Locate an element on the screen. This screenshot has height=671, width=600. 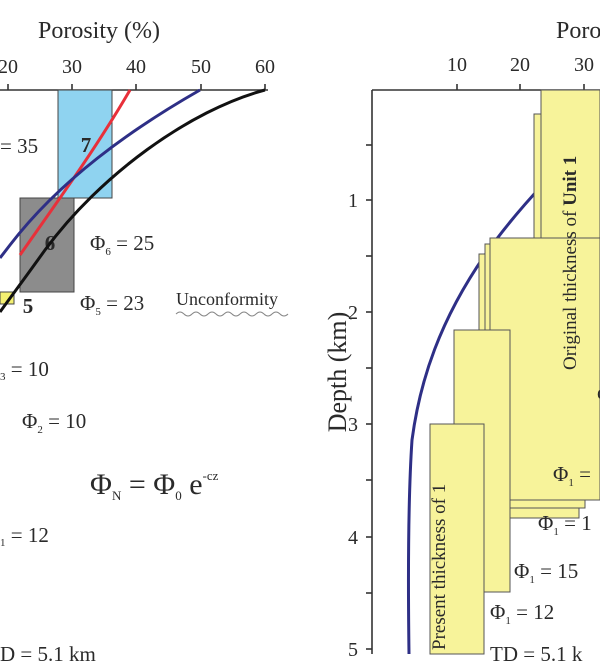
left-tick-40: 40 is located at coordinates (136, 67).